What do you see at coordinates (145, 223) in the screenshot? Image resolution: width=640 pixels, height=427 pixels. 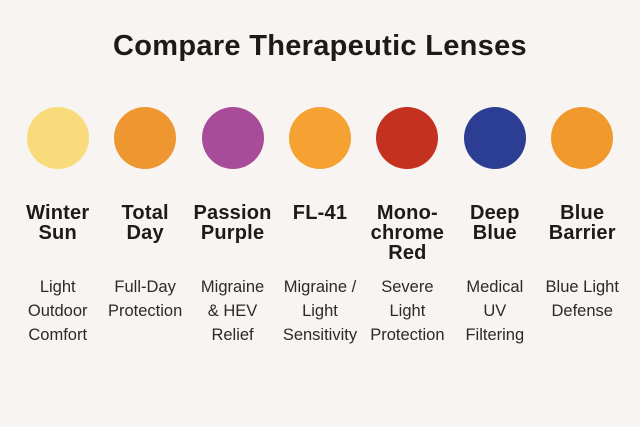 I see `lens-name: Total Day` at bounding box center [145, 223].